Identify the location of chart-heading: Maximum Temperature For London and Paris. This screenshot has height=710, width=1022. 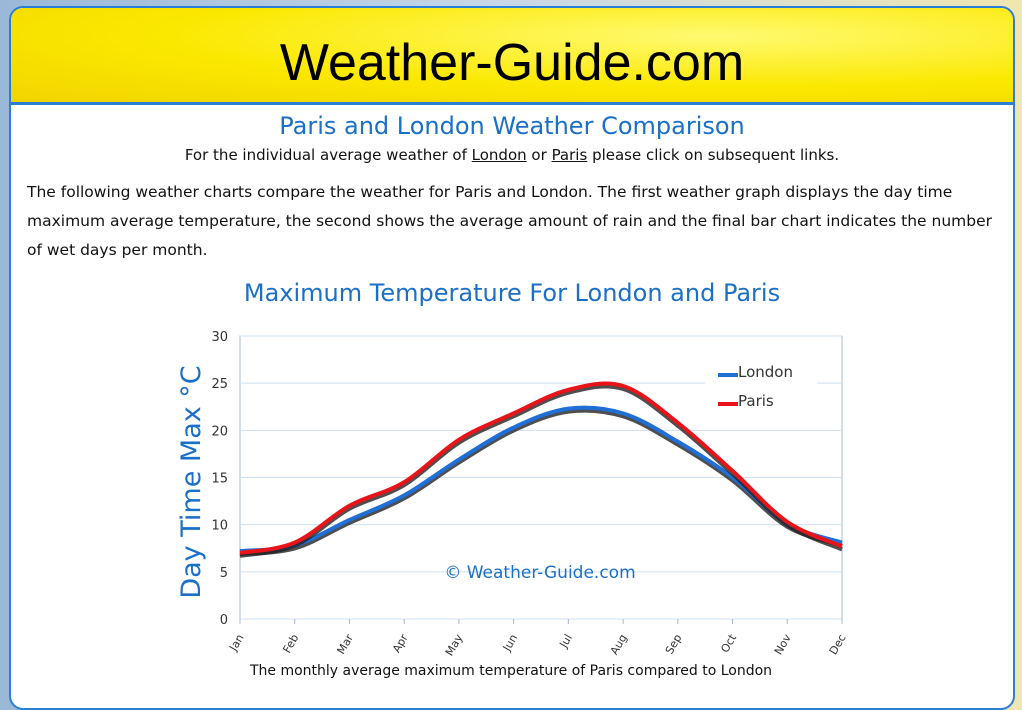
(512, 293).